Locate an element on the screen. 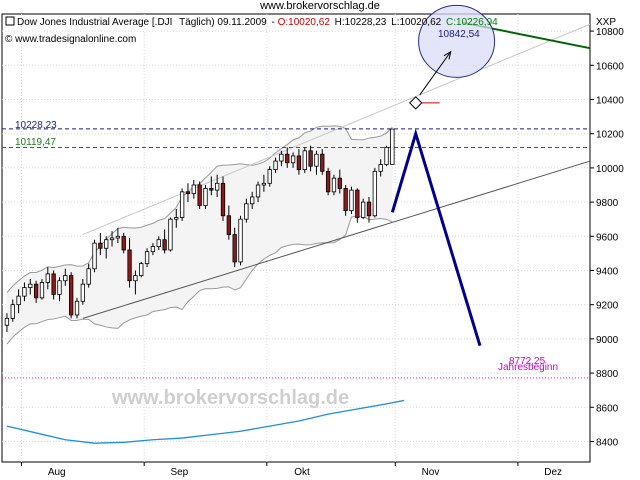  y-tick-label: 8800 is located at coordinates (607, 374).